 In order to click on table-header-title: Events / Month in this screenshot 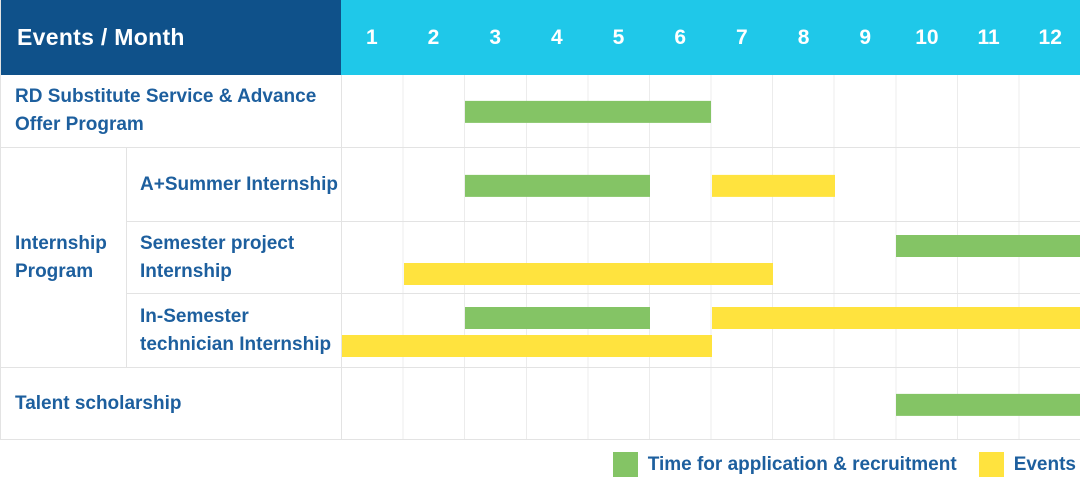, I will do `click(101, 37)`.